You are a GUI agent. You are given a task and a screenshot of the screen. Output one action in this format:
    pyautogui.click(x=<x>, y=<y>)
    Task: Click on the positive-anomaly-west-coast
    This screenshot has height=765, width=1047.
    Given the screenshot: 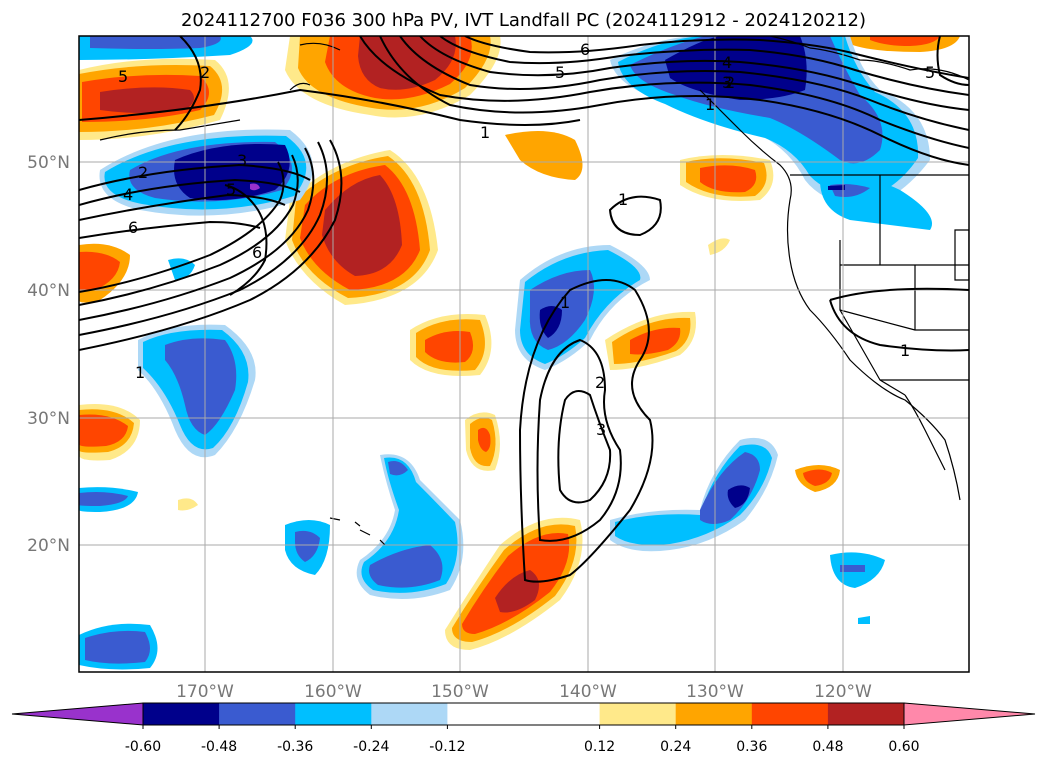 What is the action you would take?
    pyautogui.click(x=727, y=178)
    